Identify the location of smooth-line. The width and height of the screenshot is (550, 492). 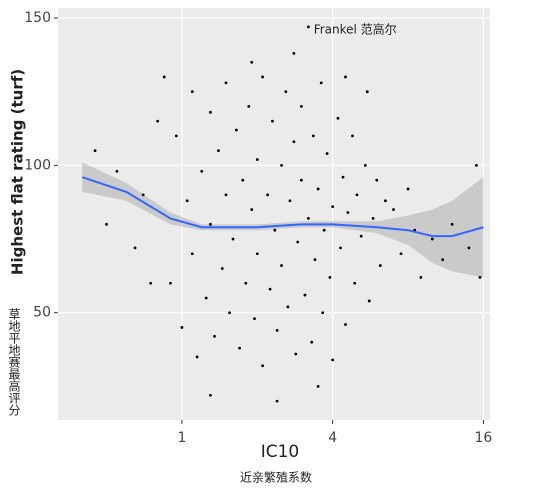
(282, 207).